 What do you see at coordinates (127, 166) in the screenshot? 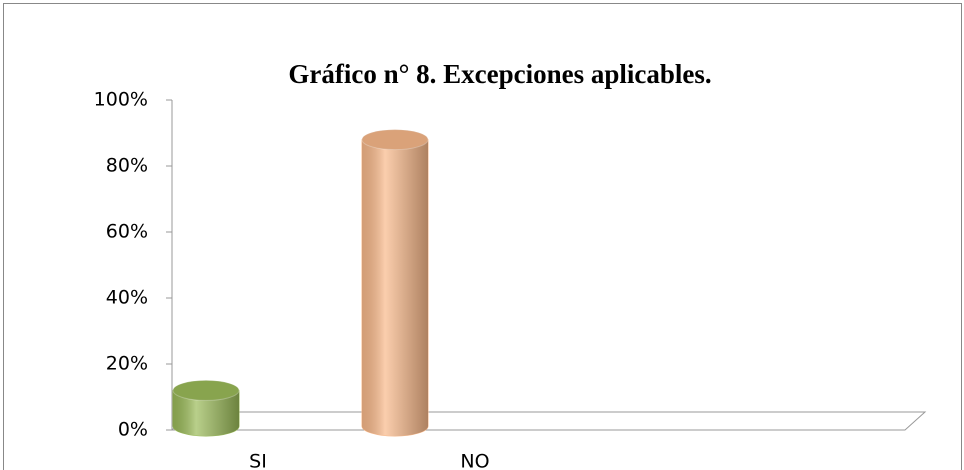
I see `y-tick-label: 80%` at bounding box center [127, 166].